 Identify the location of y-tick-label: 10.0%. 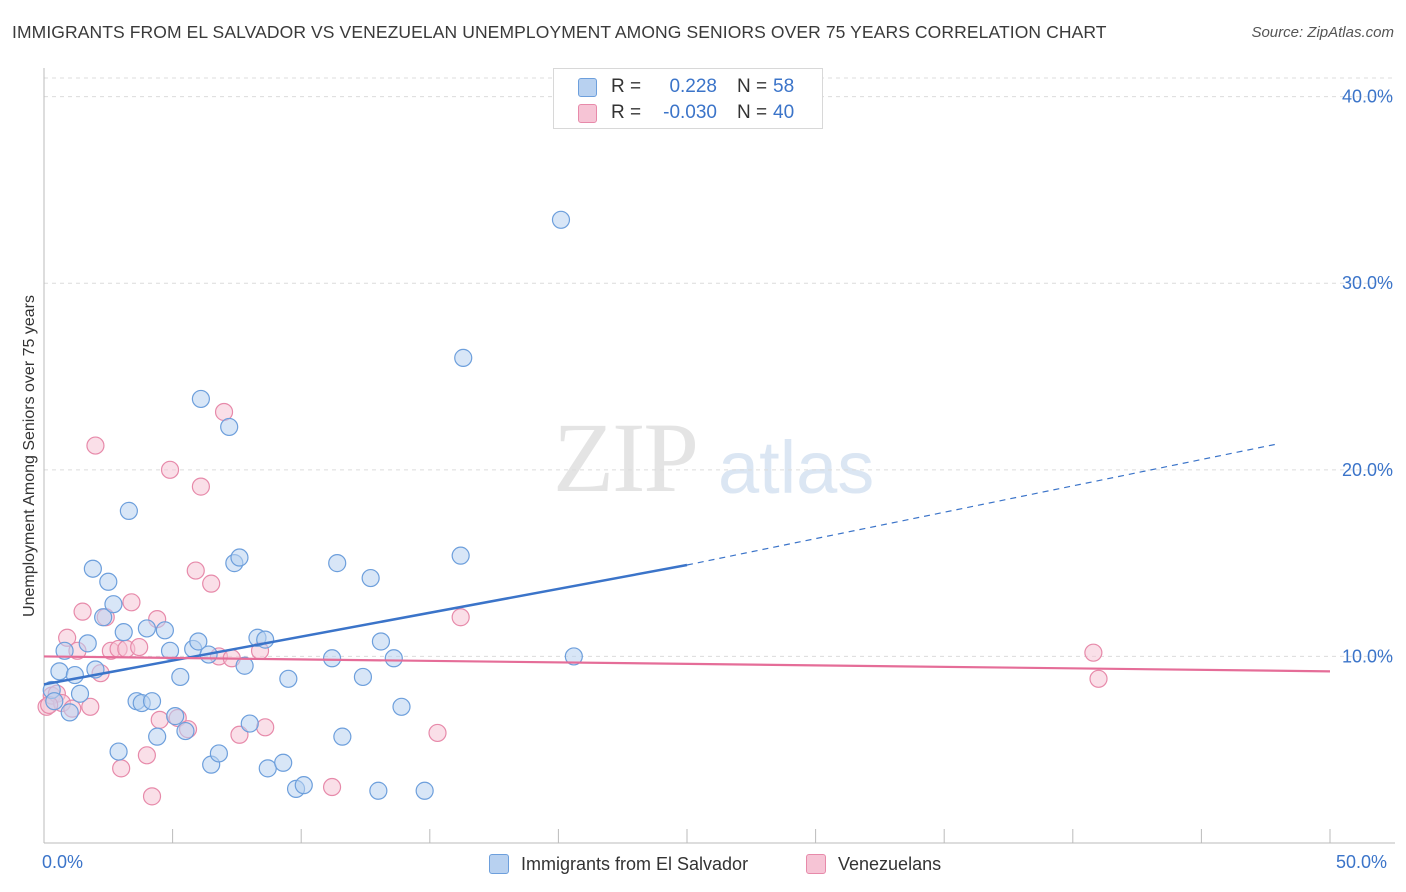
(1367, 656).